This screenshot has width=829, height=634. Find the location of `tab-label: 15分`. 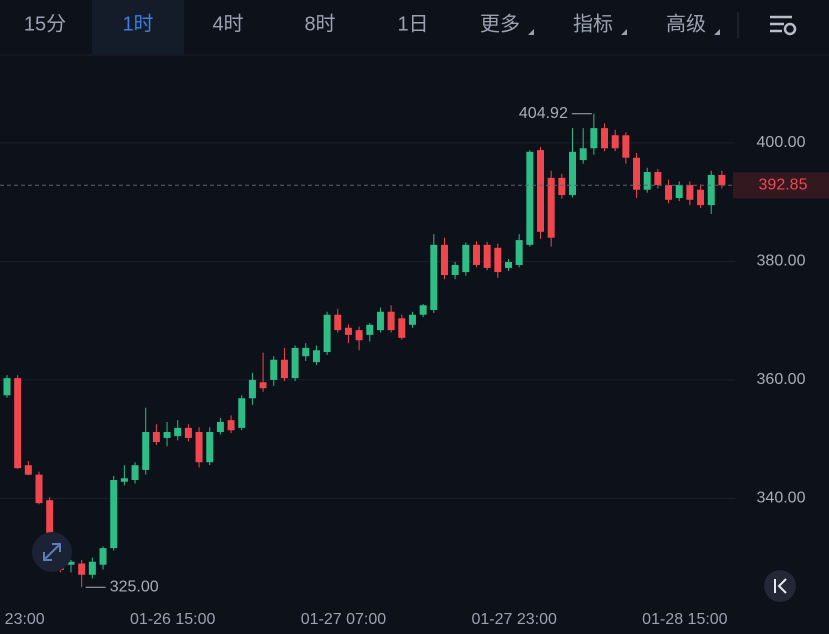

tab-label: 15分 is located at coordinates (45, 23).